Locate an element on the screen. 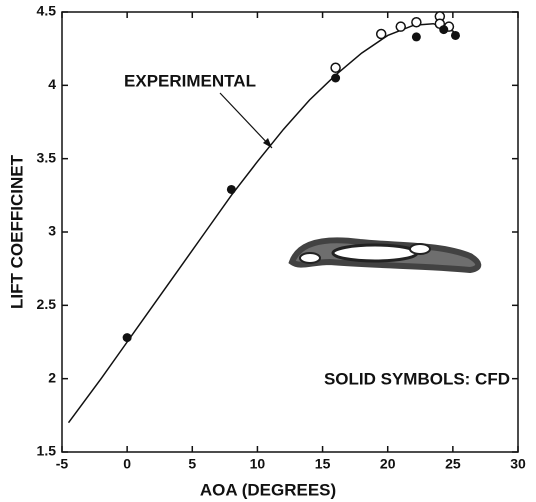  x-tick-label: -5 is located at coordinates (62, 464).